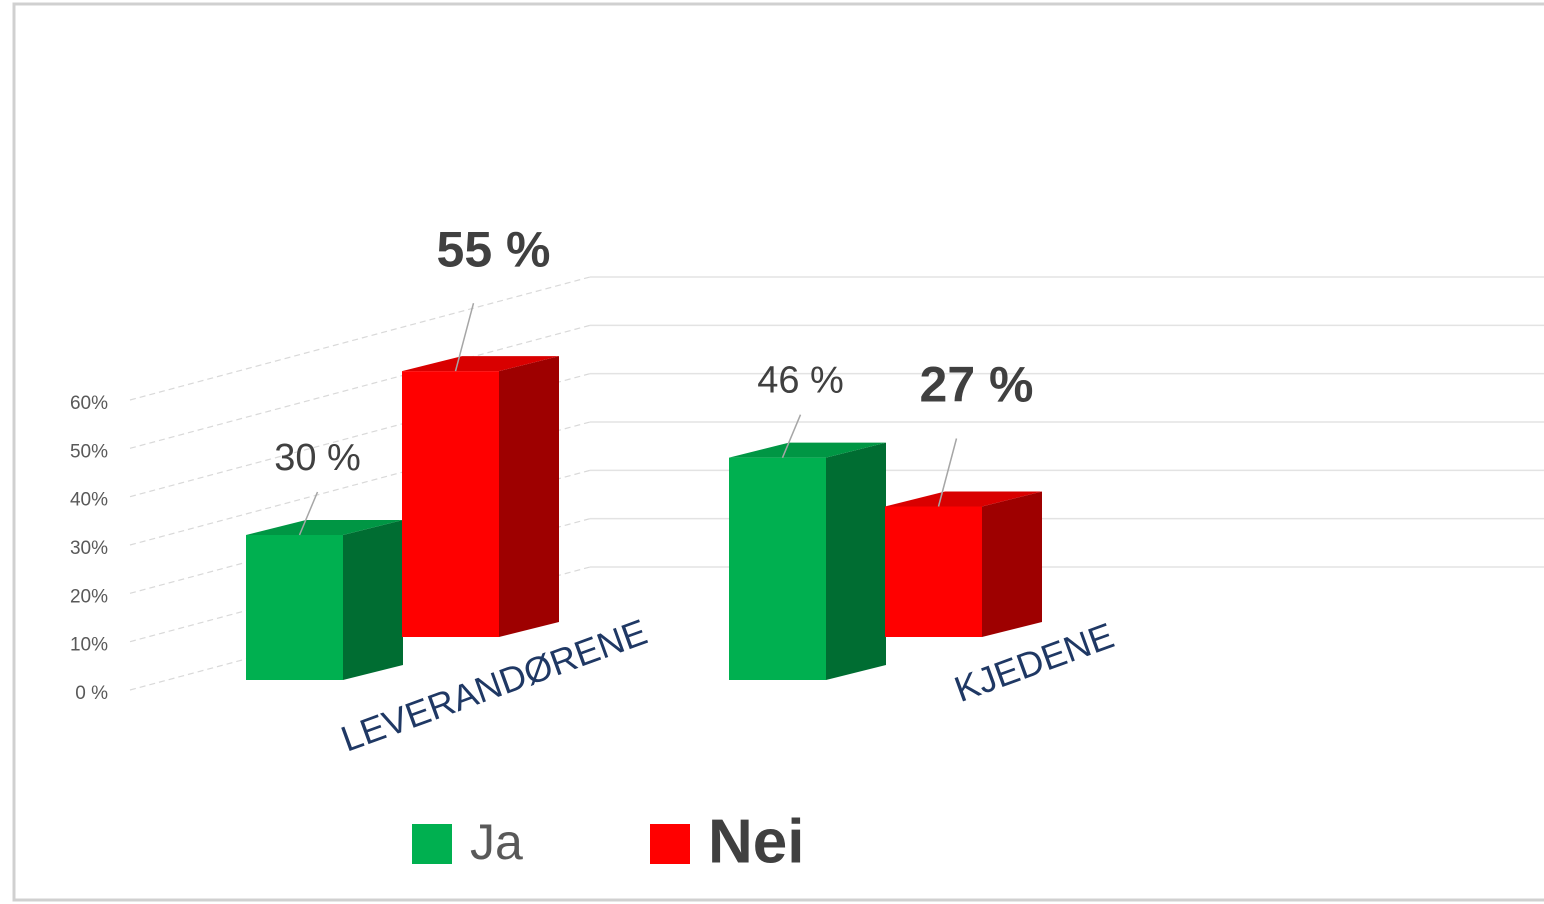  What do you see at coordinates (89, 596) in the screenshot?
I see `y-tick-label: 20%` at bounding box center [89, 596].